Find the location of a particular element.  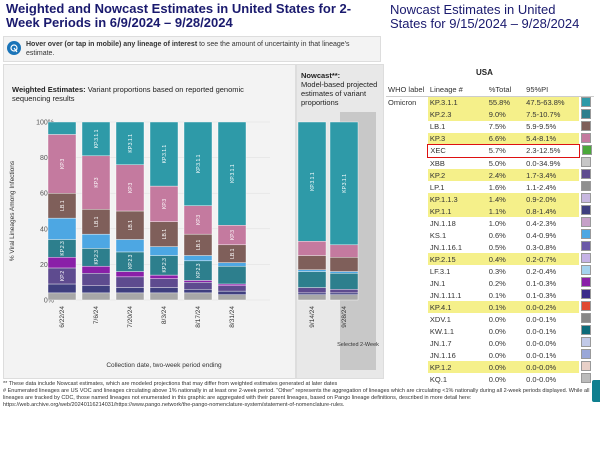

table-row: JN.1 0.2% 0.1-0.3% is located at coordinates (490, 283).